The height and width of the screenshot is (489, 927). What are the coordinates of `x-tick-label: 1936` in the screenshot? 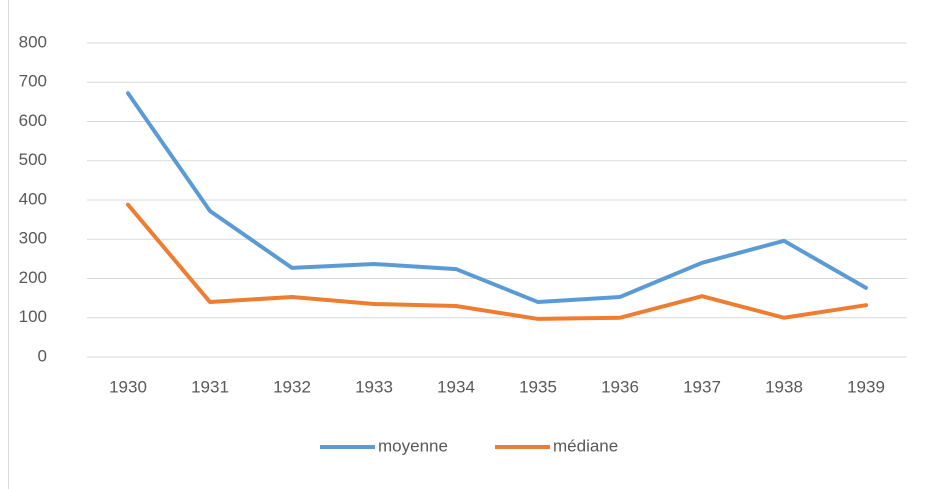 It's located at (620, 386).